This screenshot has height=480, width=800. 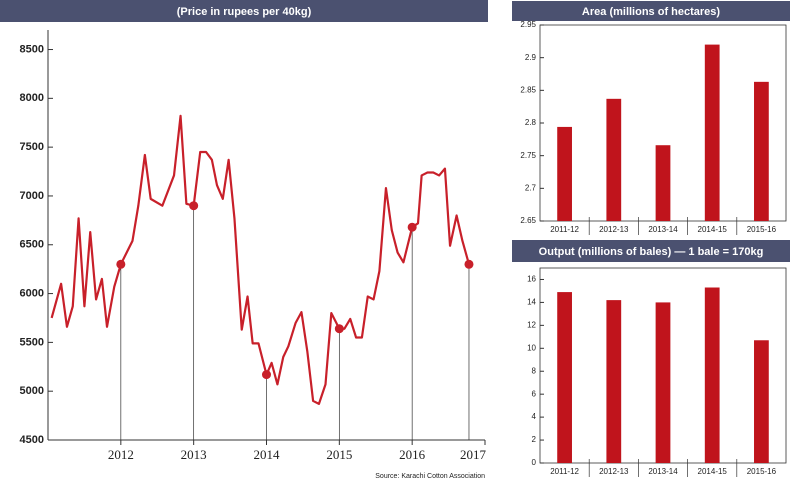 I want to click on x-tick-label: 2016, so click(x=412, y=454).